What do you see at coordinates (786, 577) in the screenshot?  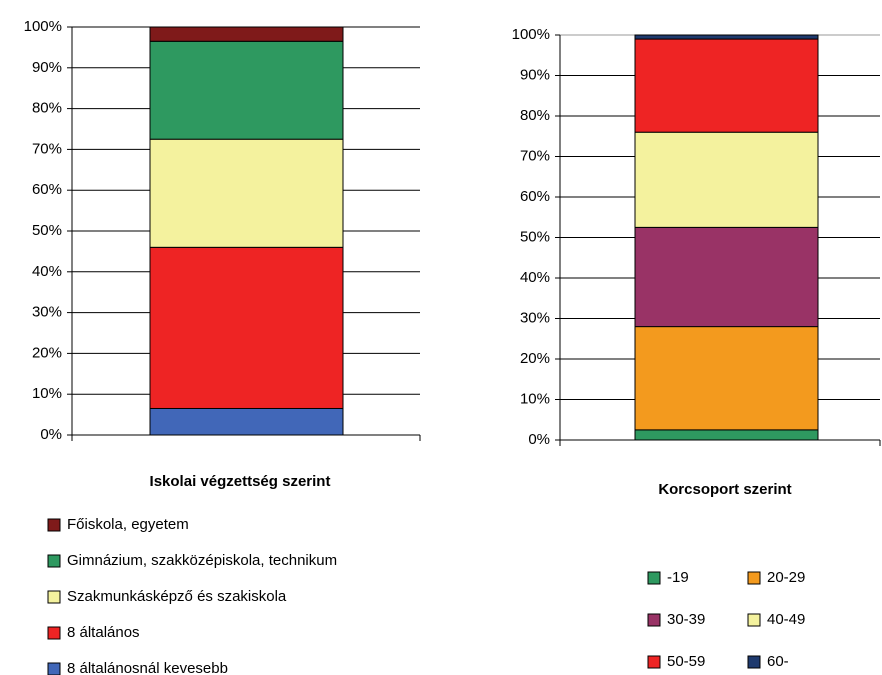 I see `legend-label: 20-29` at bounding box center [786, 577].